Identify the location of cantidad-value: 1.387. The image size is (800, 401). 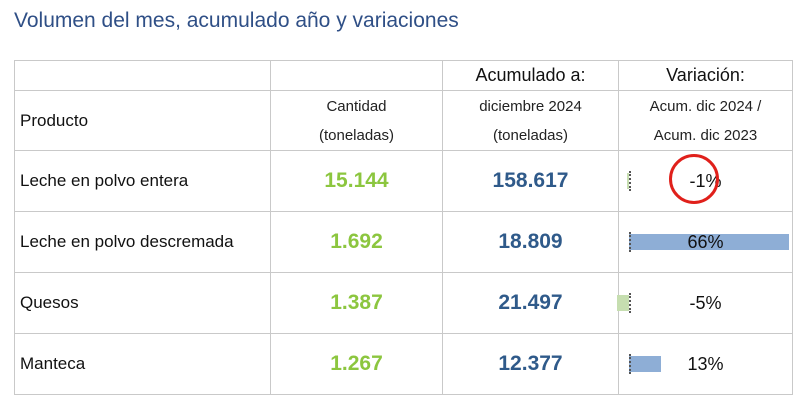
(356, 303).